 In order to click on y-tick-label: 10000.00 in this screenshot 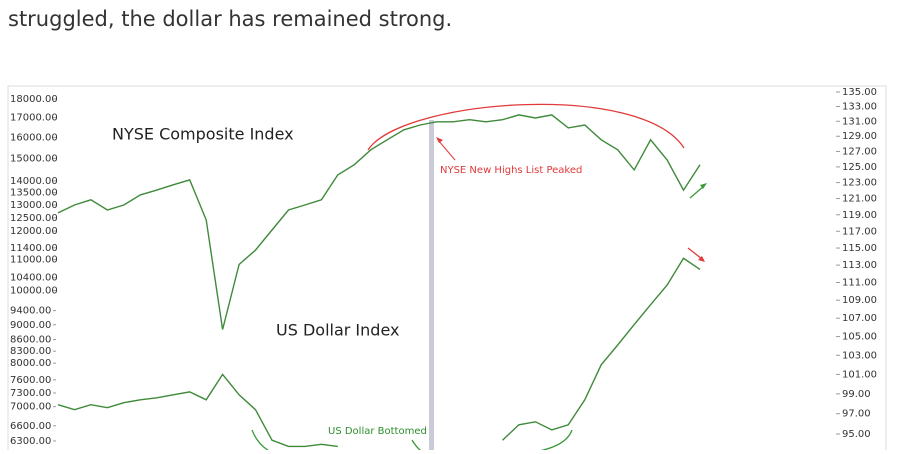, I will do `click(34, 290)`.